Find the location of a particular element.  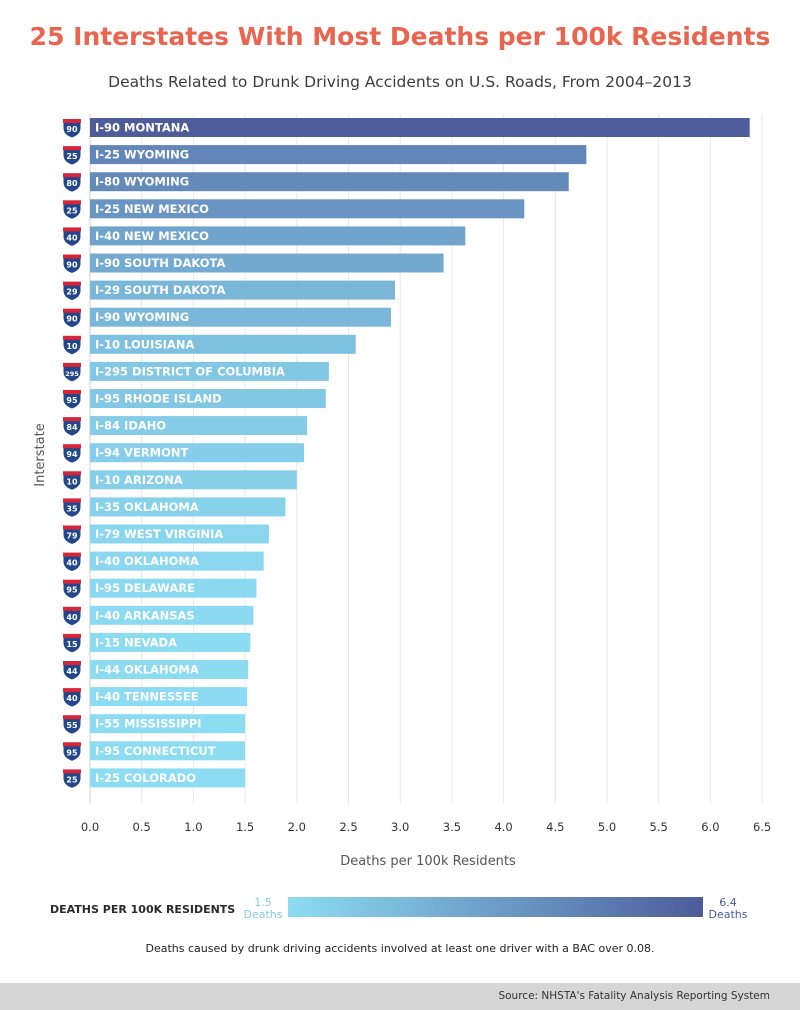

legend-min-unit: Deaths is located at coordinates (263, 914).